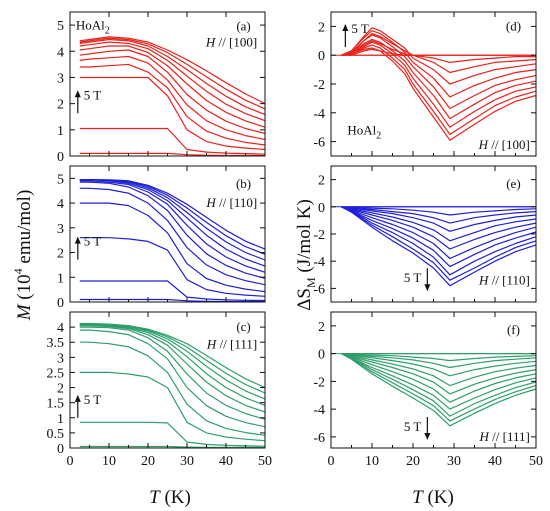 Image resolution: width=550 pixels, height=511 pixels. I want to click on panel-label: (b), so click(243, 183).